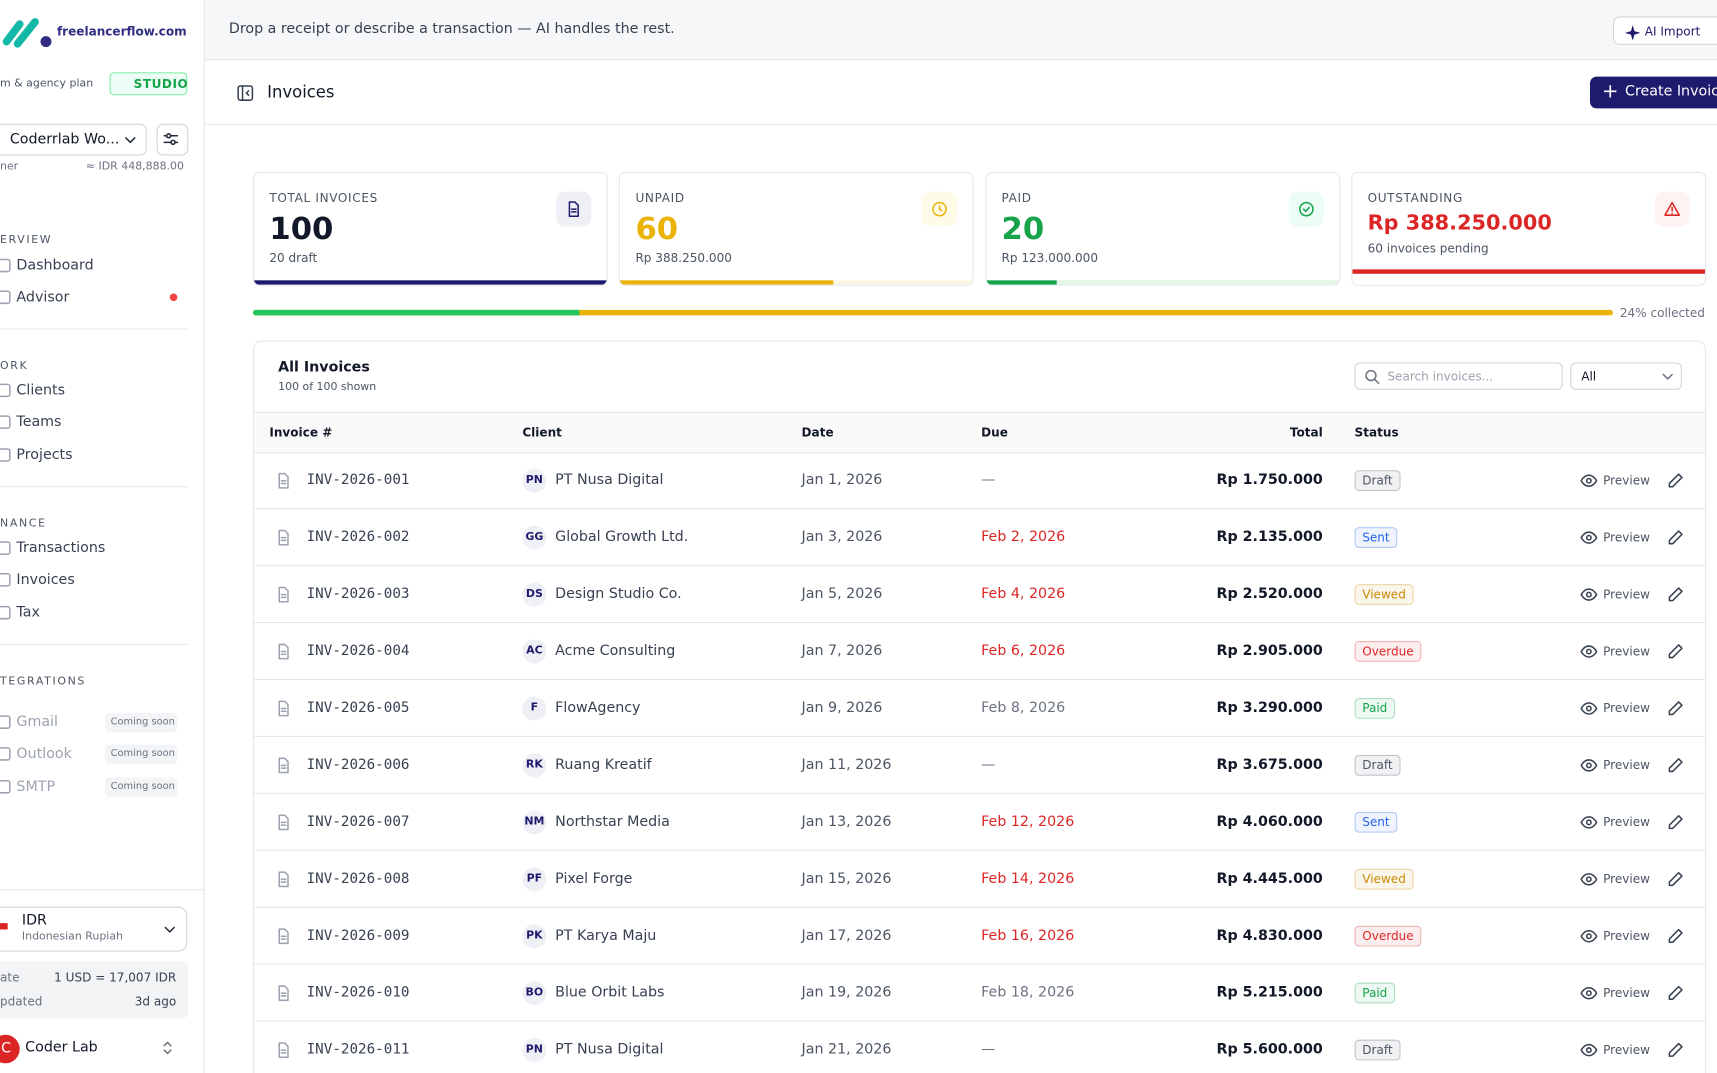 Image resolution: width=1717 pixels, height=1073 pixels. I want to click on invoice-total: Rp 3.675.000, so click(1269, 765).